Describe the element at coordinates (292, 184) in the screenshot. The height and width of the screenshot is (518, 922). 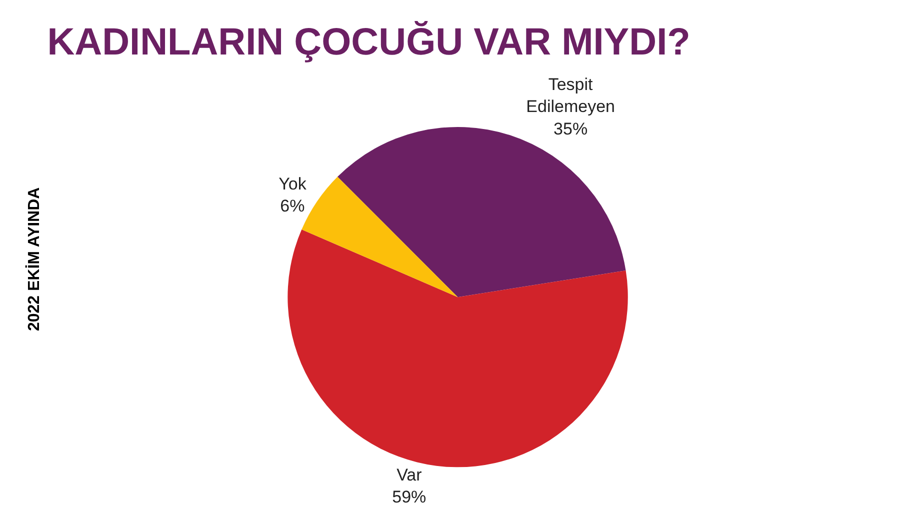
I see `slice-label: Yok` at that location.